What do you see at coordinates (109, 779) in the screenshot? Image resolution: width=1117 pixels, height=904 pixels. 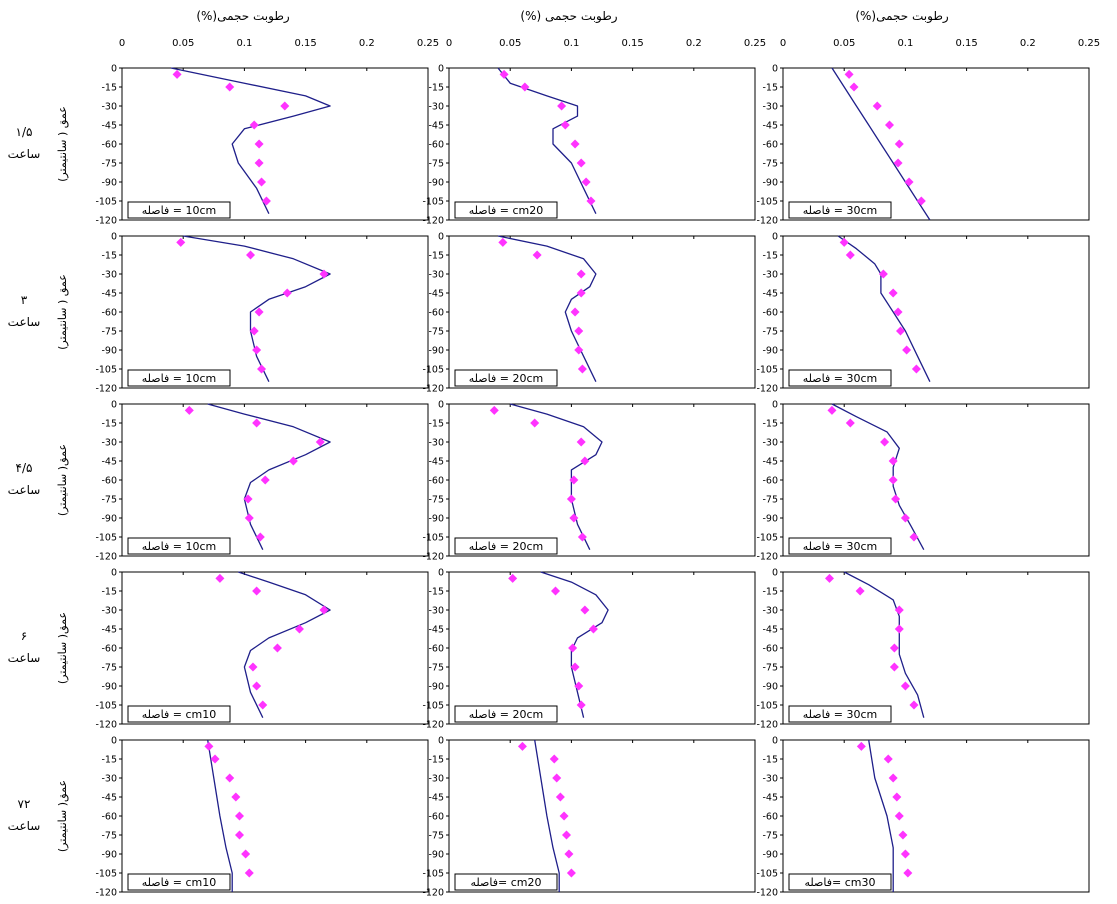 I see `panel-4-0-ytick-label: -30` at bounding box center [109, 779].